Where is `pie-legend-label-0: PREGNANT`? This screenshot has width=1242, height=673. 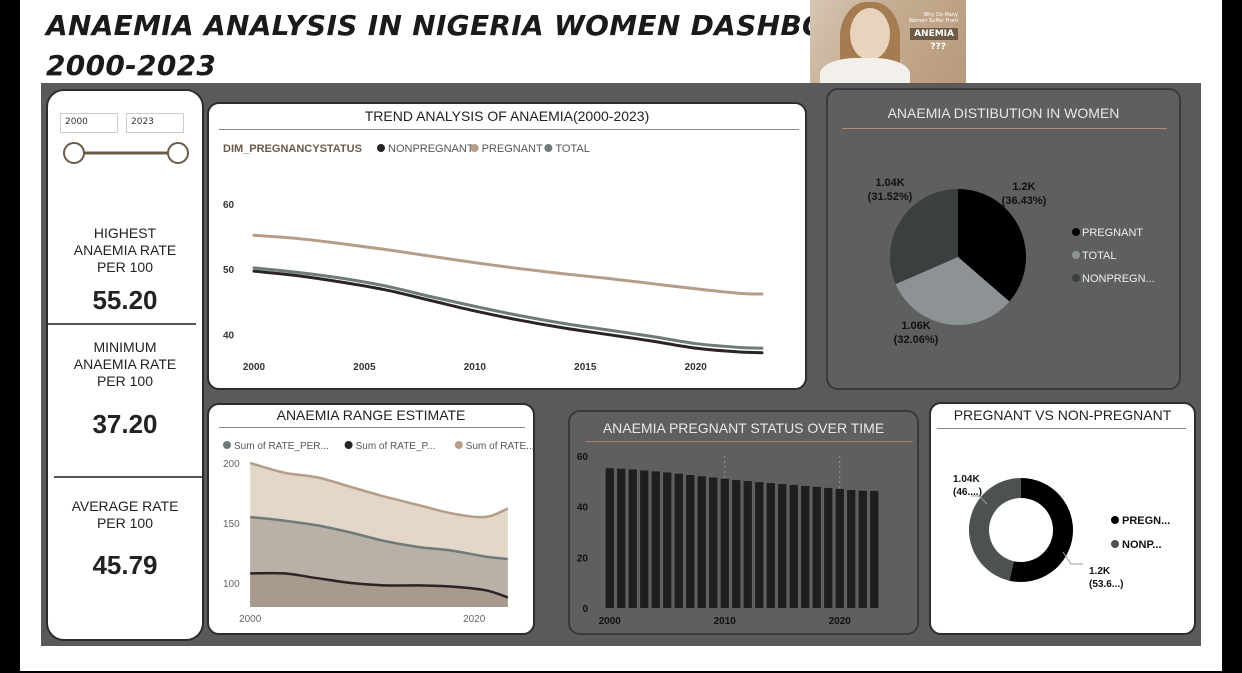 pie-legend-label-0: PREGNANT is located at coordinates (1112, 233).